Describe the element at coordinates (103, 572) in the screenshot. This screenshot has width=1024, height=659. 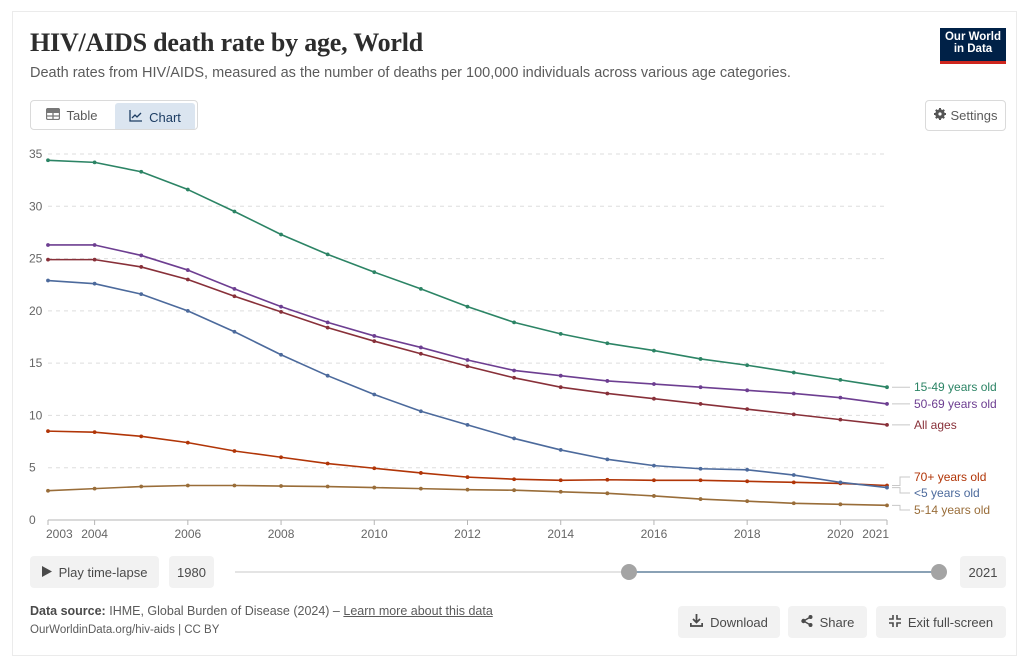
I see `play-label: Play time-lapse` at that location.